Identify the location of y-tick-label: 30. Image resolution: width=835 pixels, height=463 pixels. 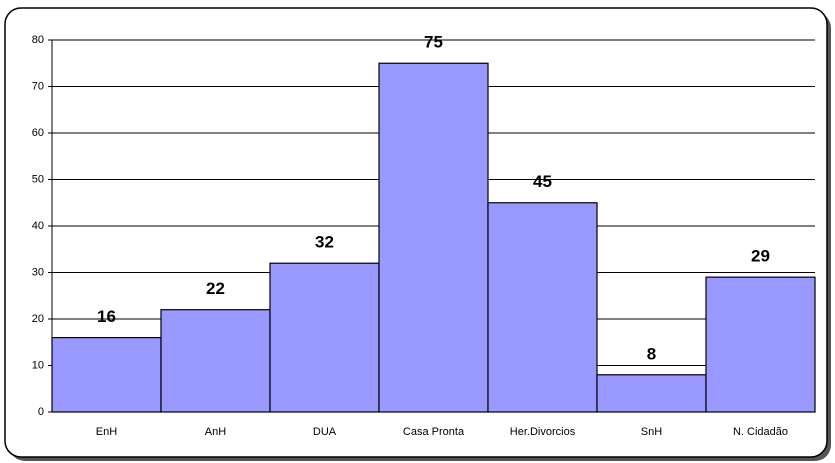
(38, 272).